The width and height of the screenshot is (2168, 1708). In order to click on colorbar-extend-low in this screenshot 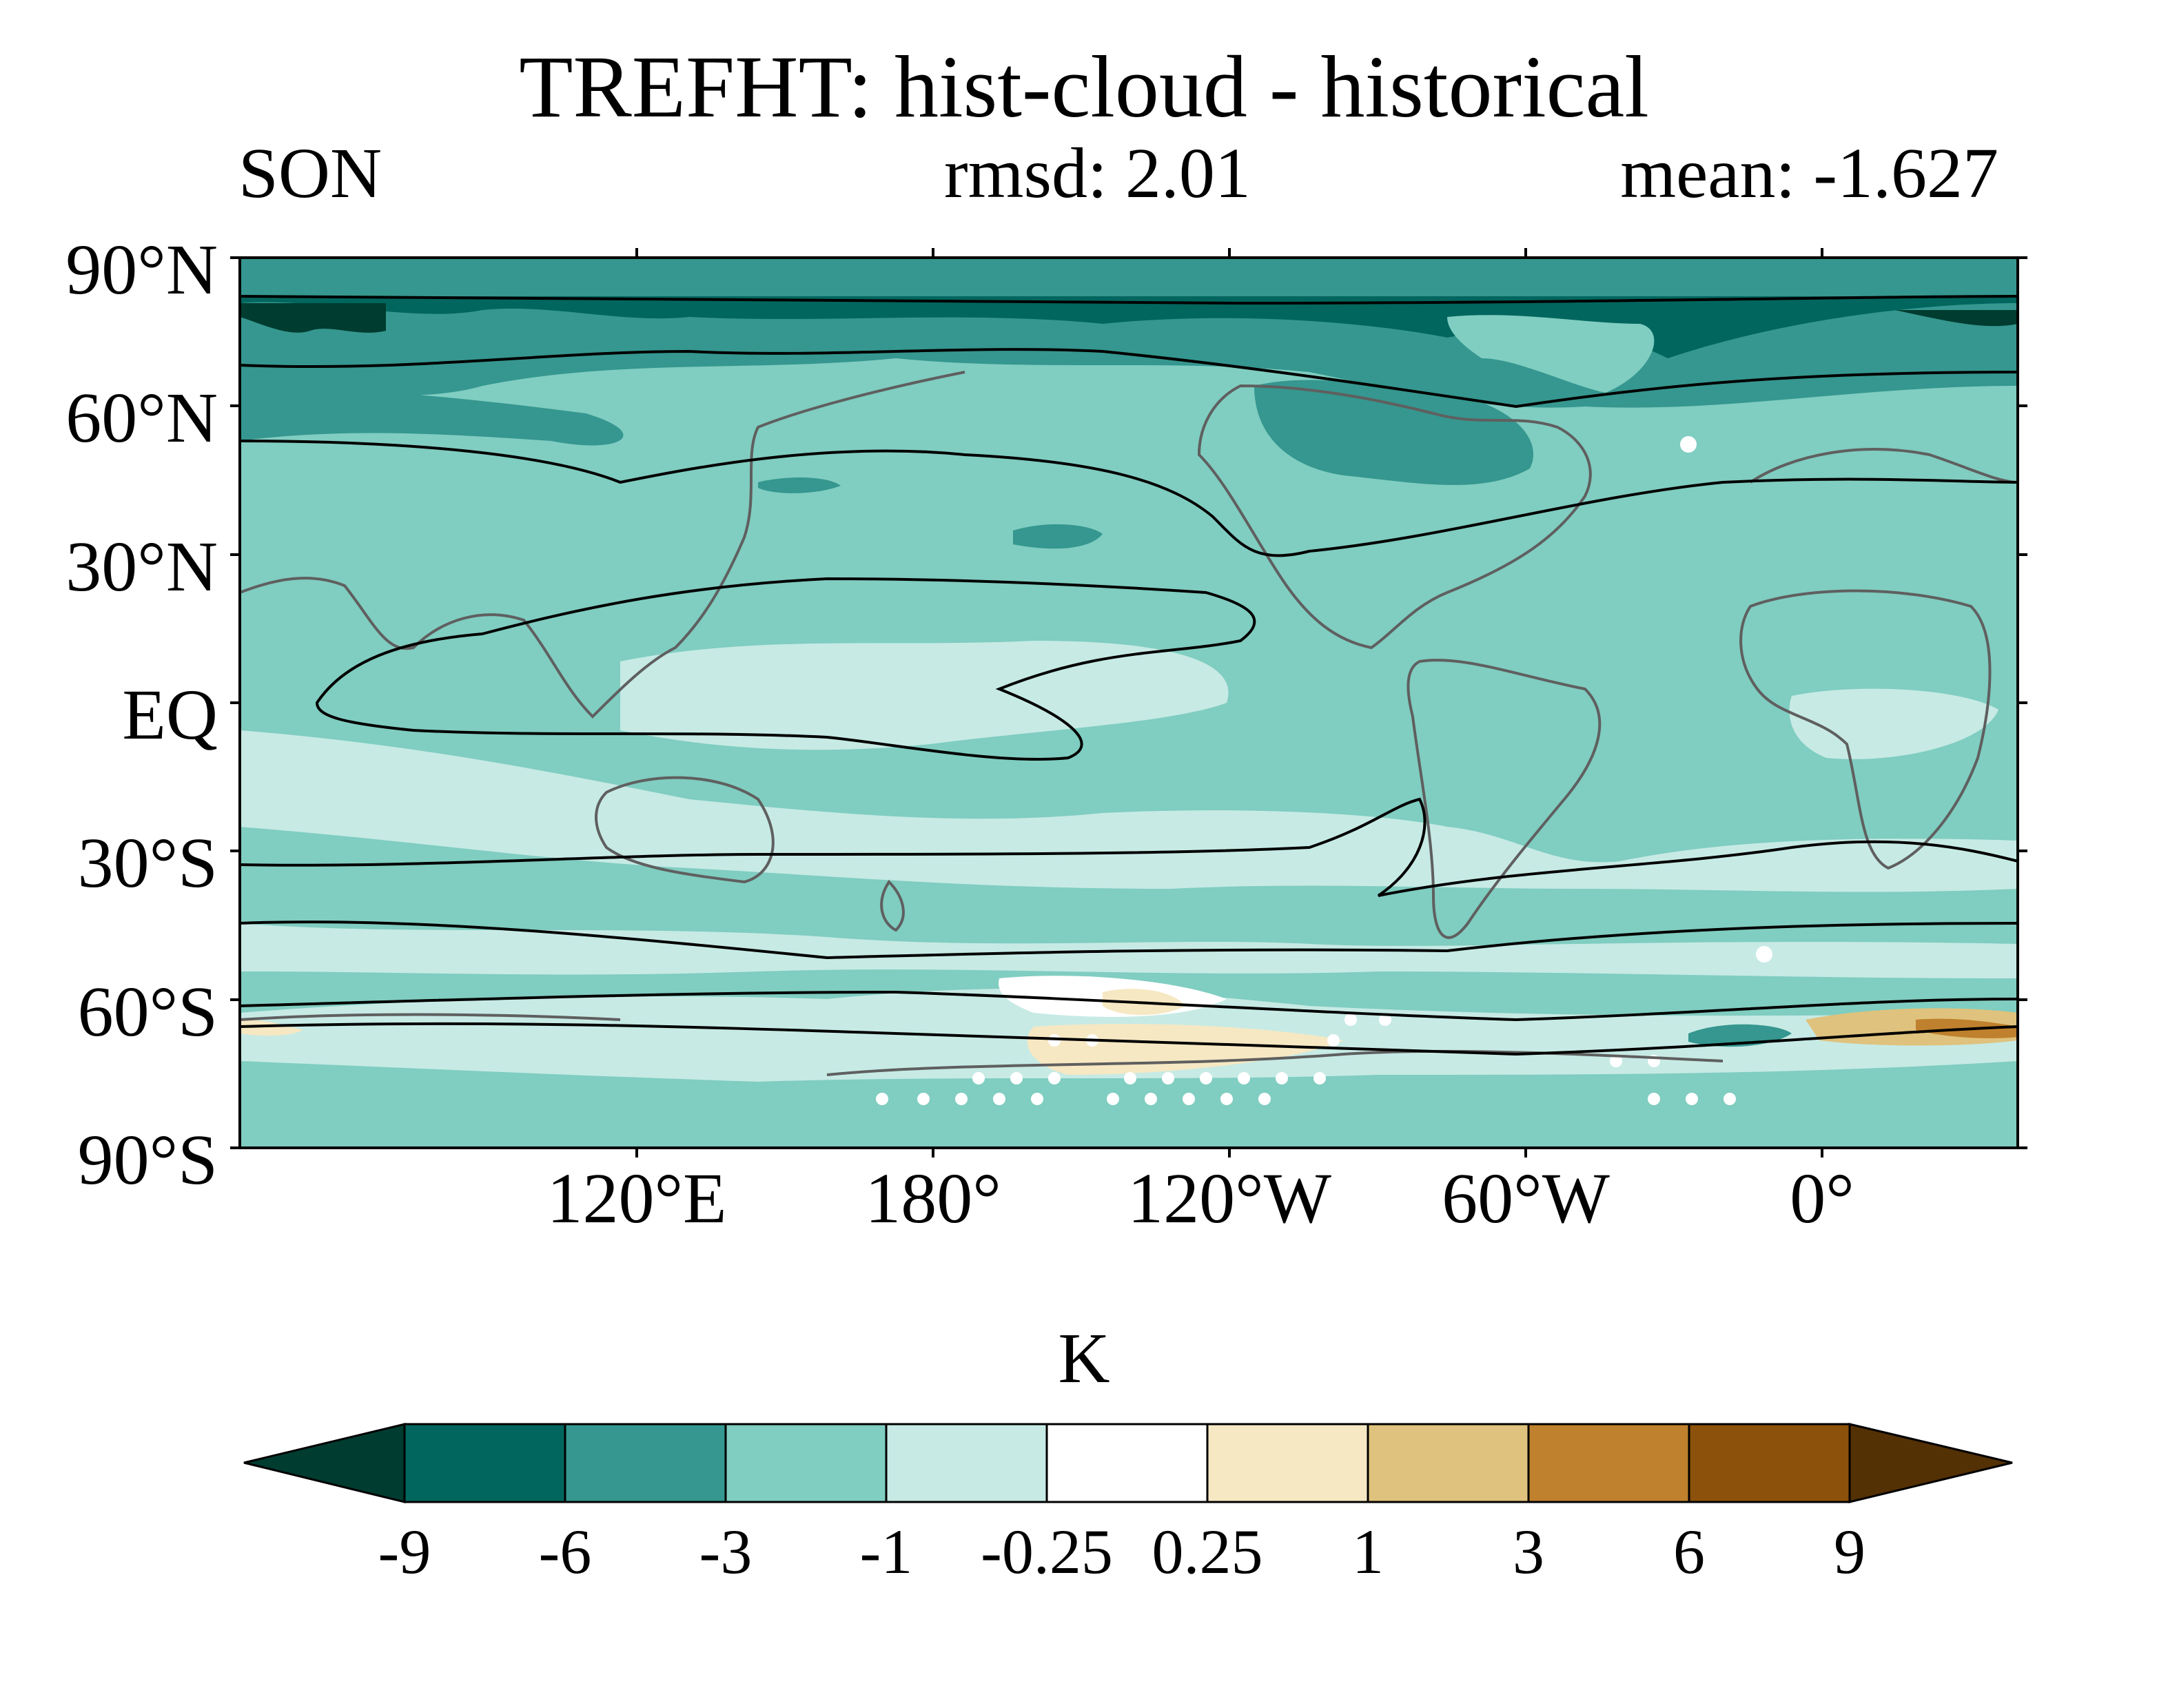, I will do `click(324, 1463)`.